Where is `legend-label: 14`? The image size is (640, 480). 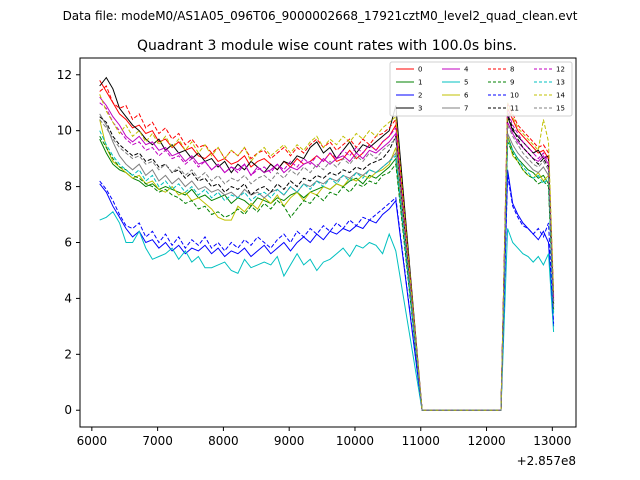 legend-label: 14 is located at coordinates (560, 96).